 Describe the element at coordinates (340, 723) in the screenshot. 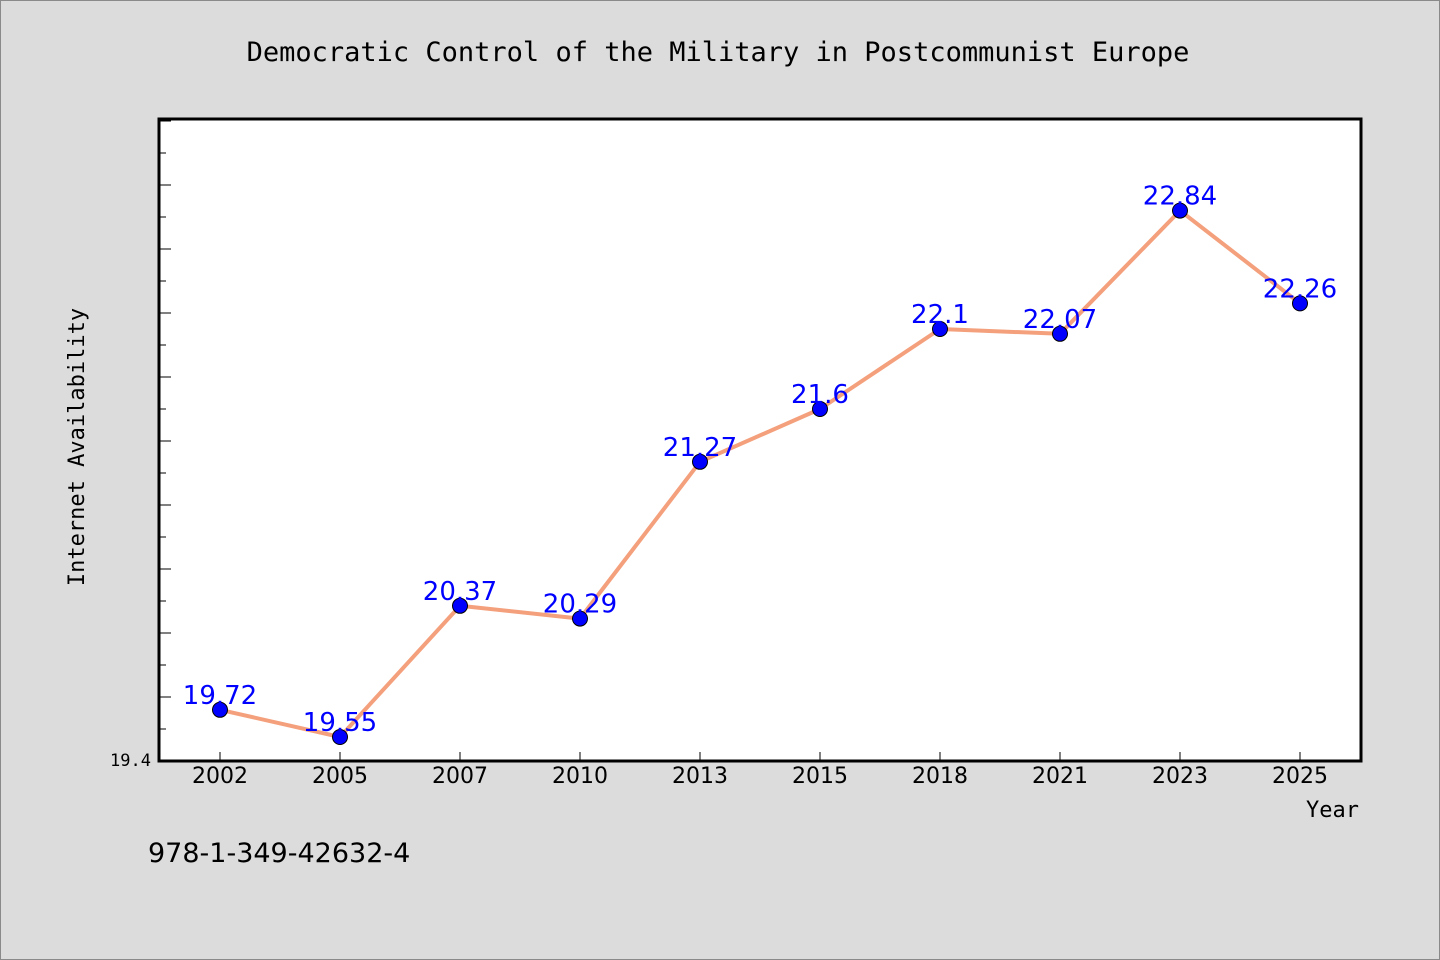

I see `data-label: 19.55` at that location.